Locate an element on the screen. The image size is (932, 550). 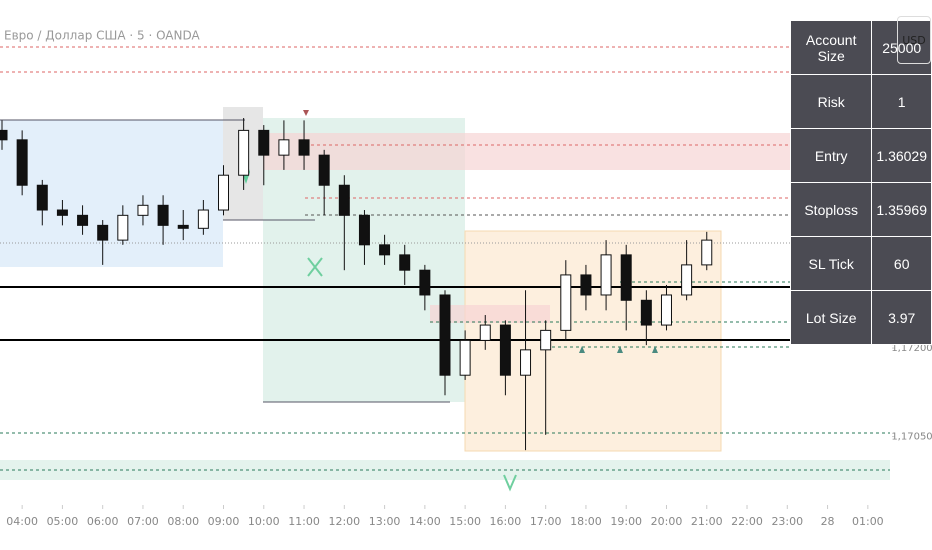
cell-value: 1 is located at coordinates (901, 101).